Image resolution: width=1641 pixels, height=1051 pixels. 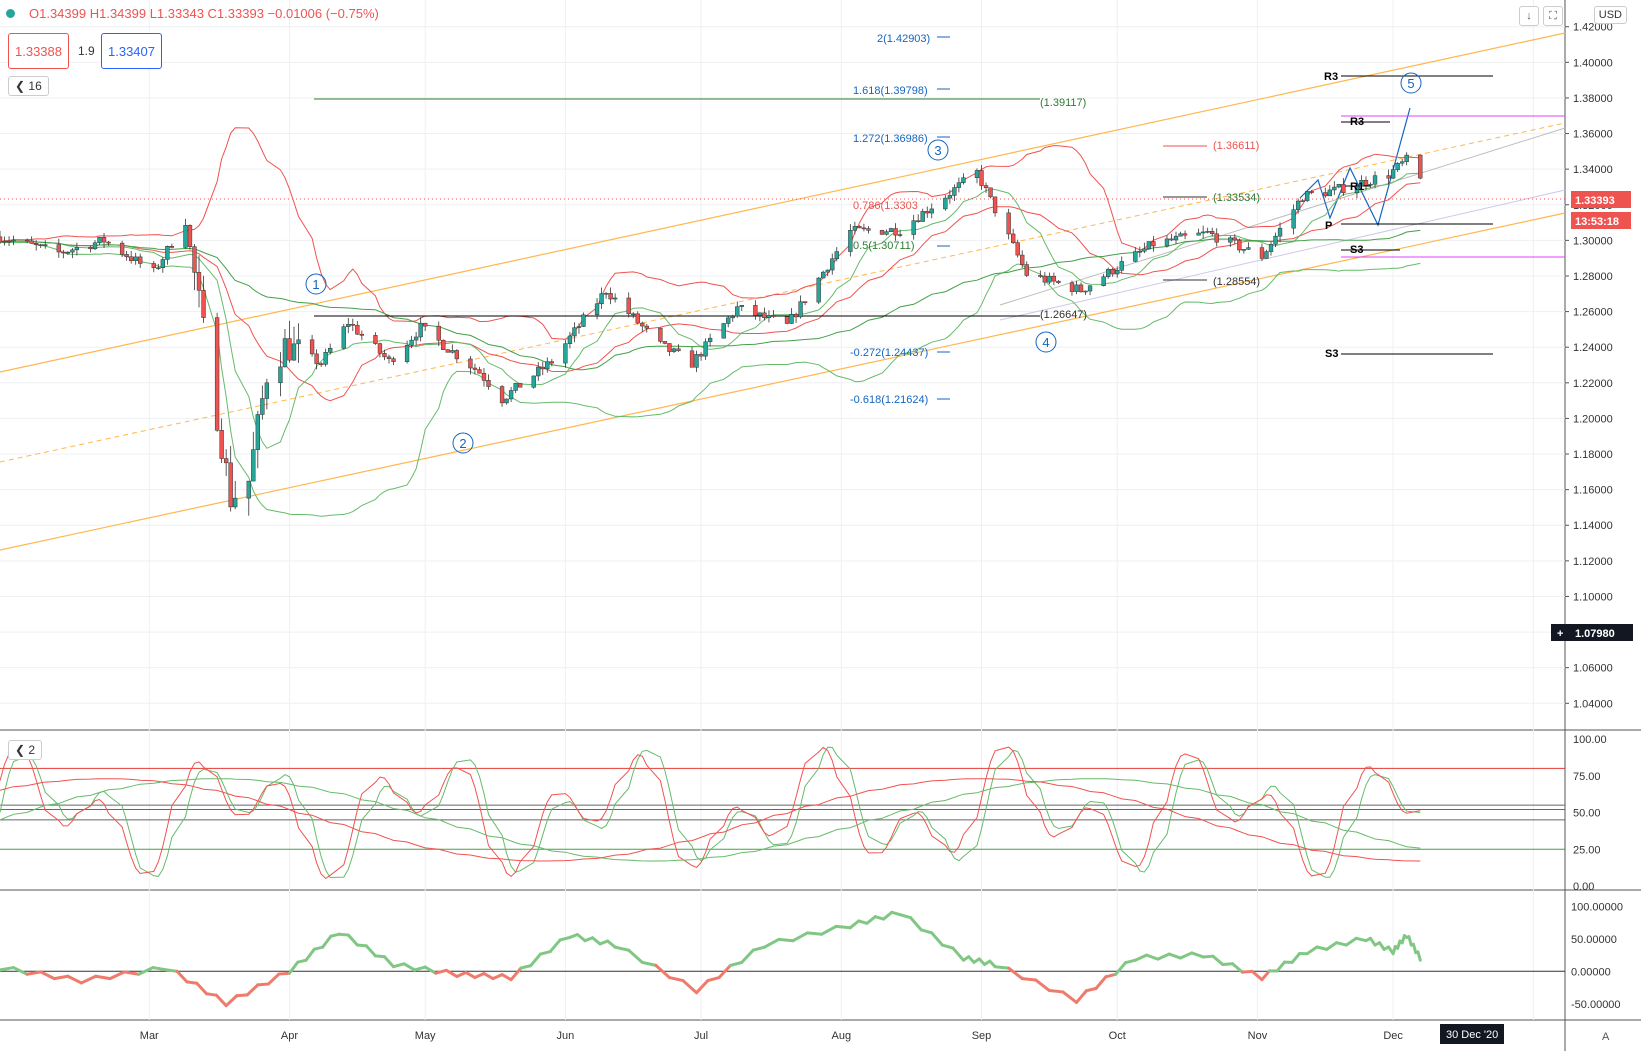 What do you see at coordinates (38, 51) in the screenshot?
I see `sell-button: 1.33388` at bounding box center [38, 51].